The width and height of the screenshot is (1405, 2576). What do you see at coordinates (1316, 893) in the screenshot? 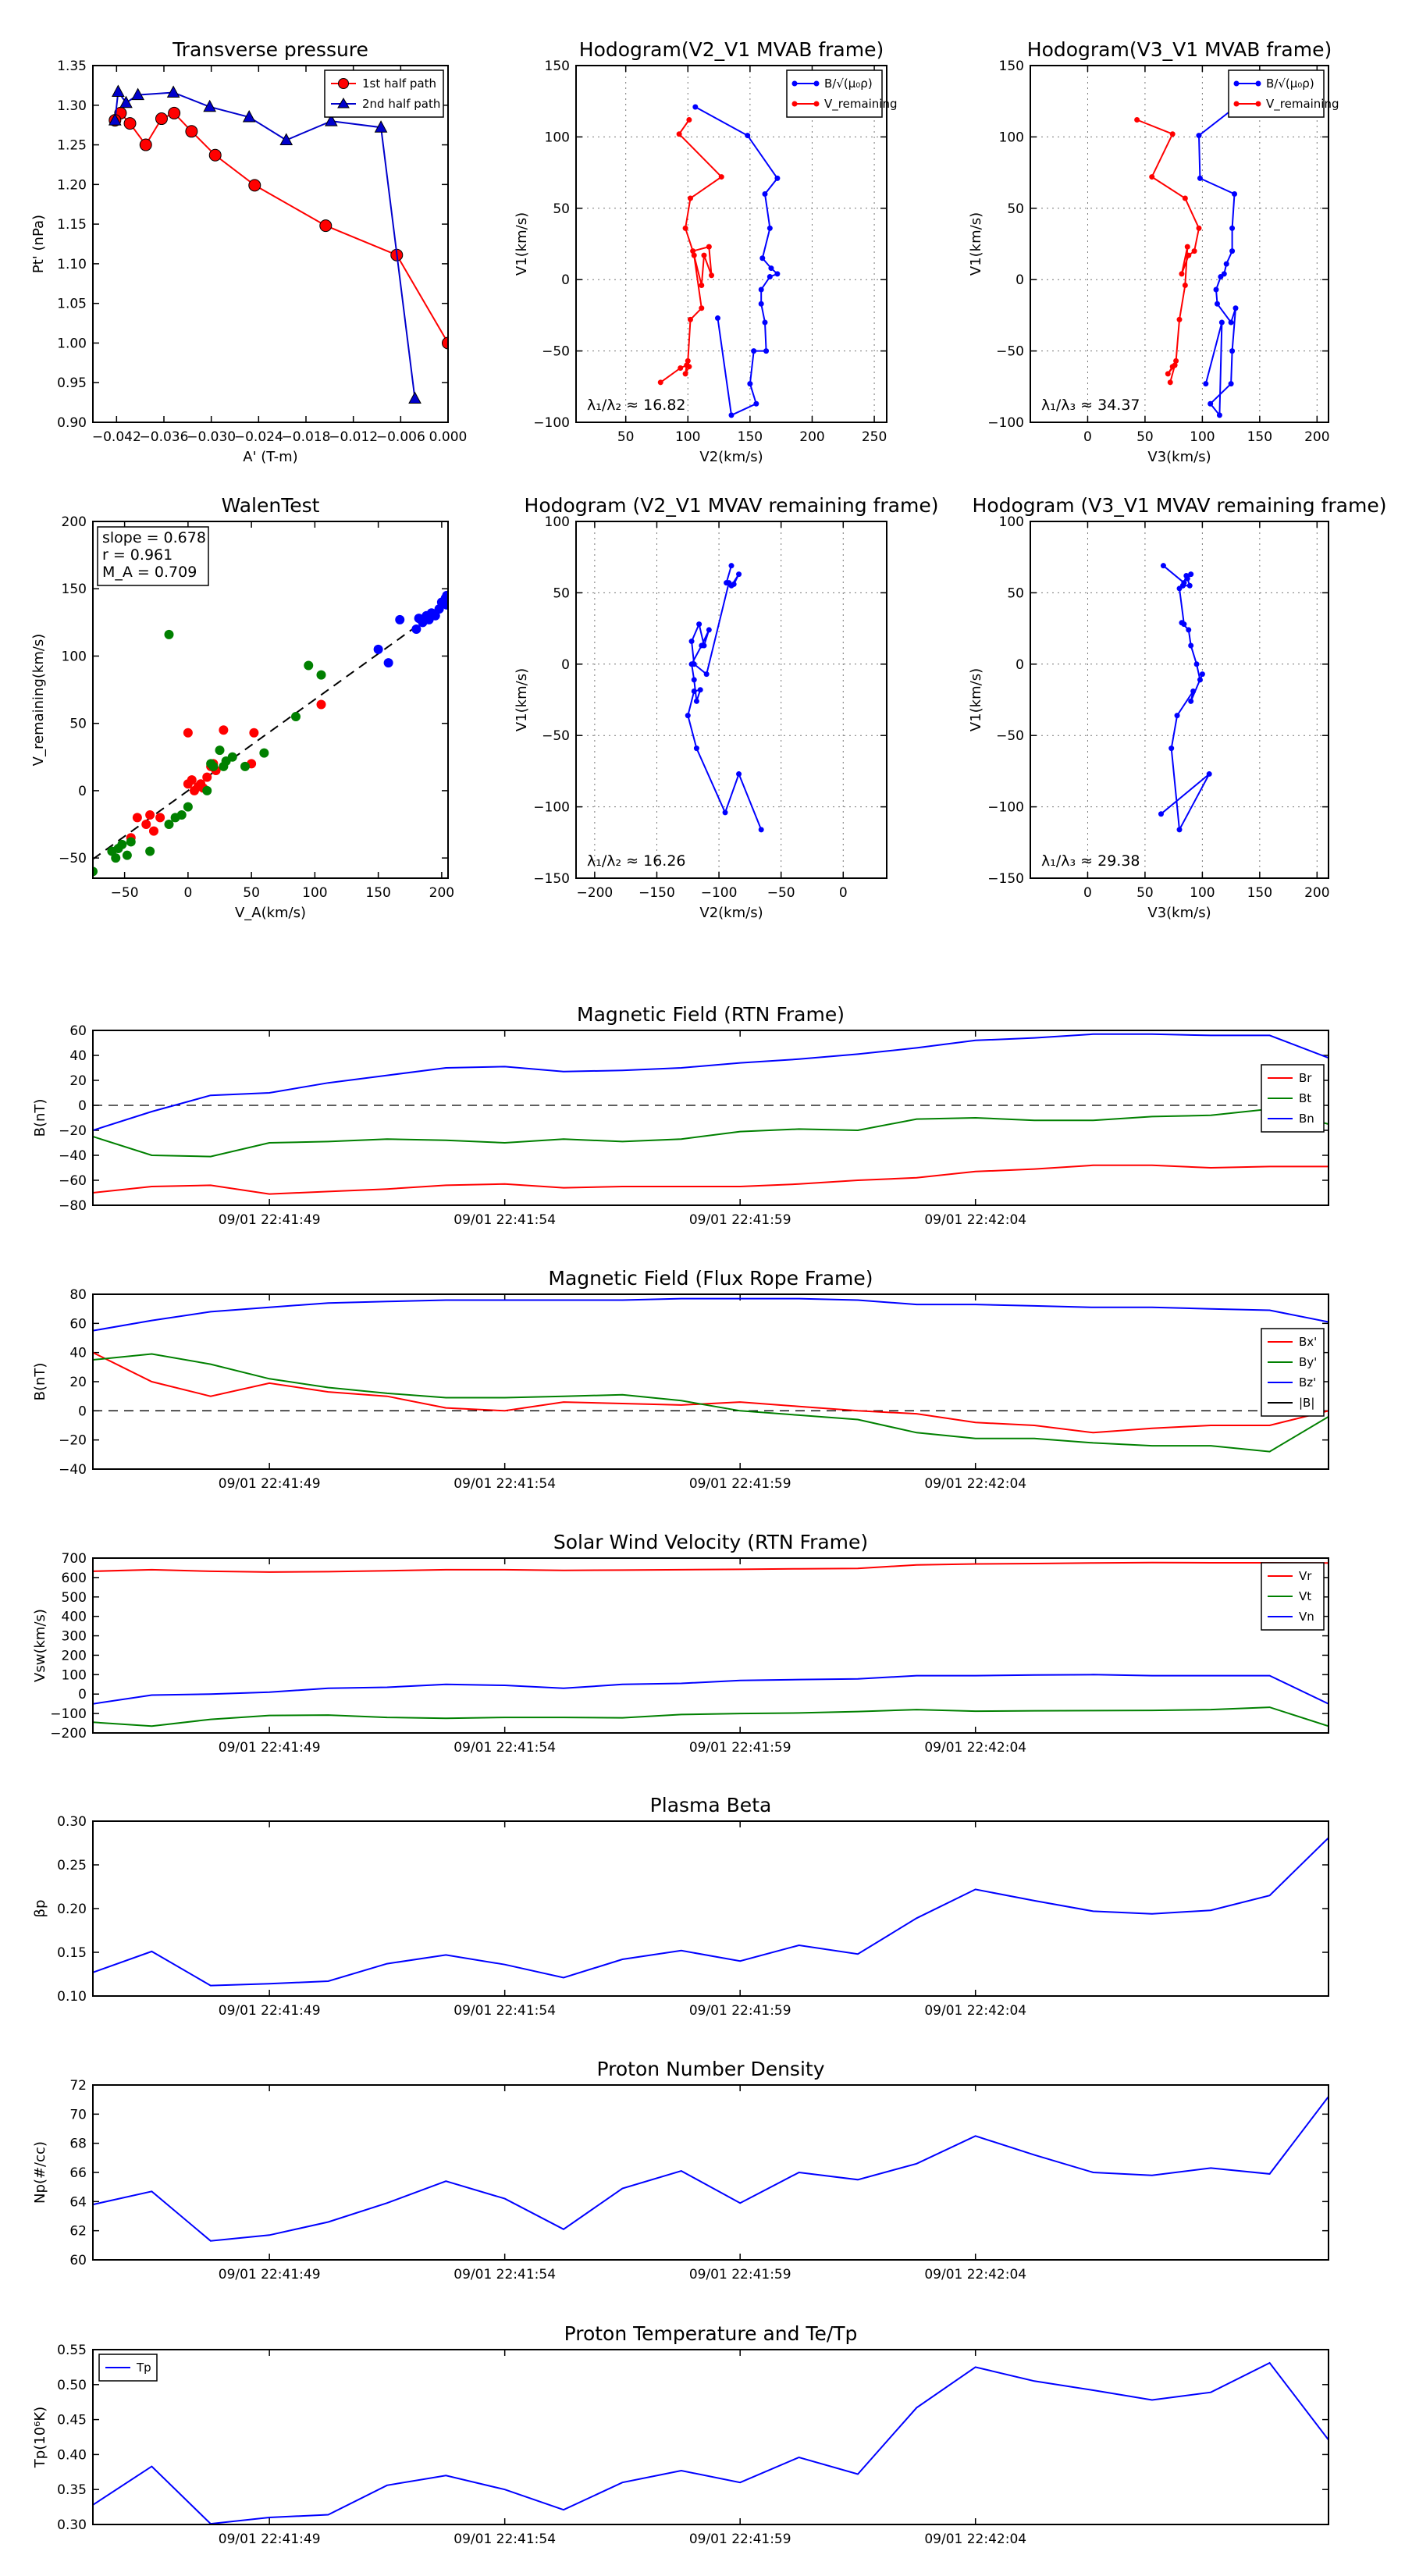
I see `x-tick-label: 200` at bounding box center [1316, 893].